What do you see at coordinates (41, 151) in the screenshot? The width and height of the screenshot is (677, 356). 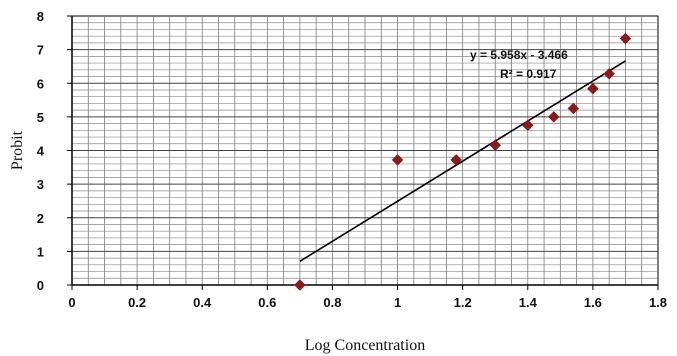 I see `y-tick-label: 4` at bounding box center [41, 151].